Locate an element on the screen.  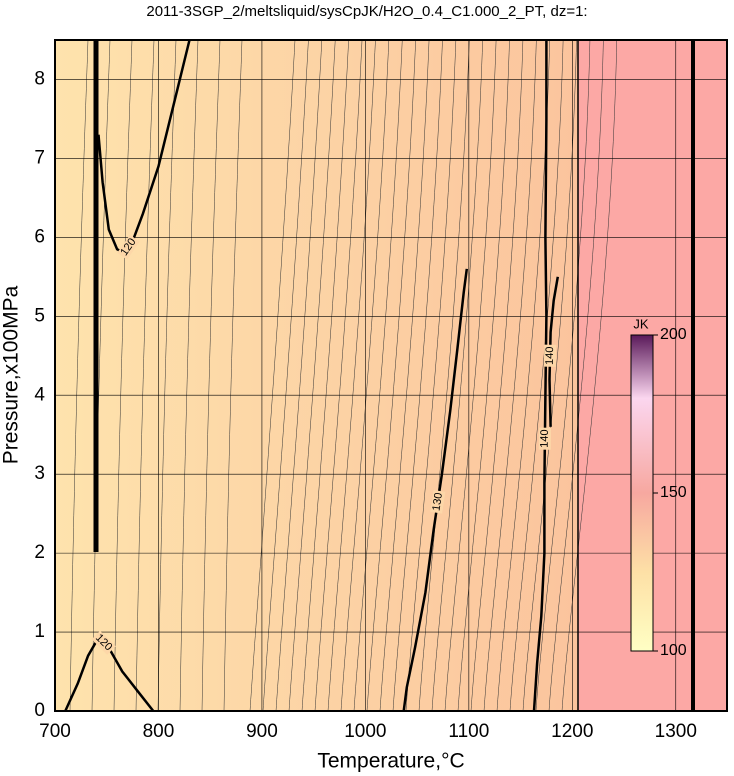
y-tick-label: 3 is located at coordinates (39, 473).